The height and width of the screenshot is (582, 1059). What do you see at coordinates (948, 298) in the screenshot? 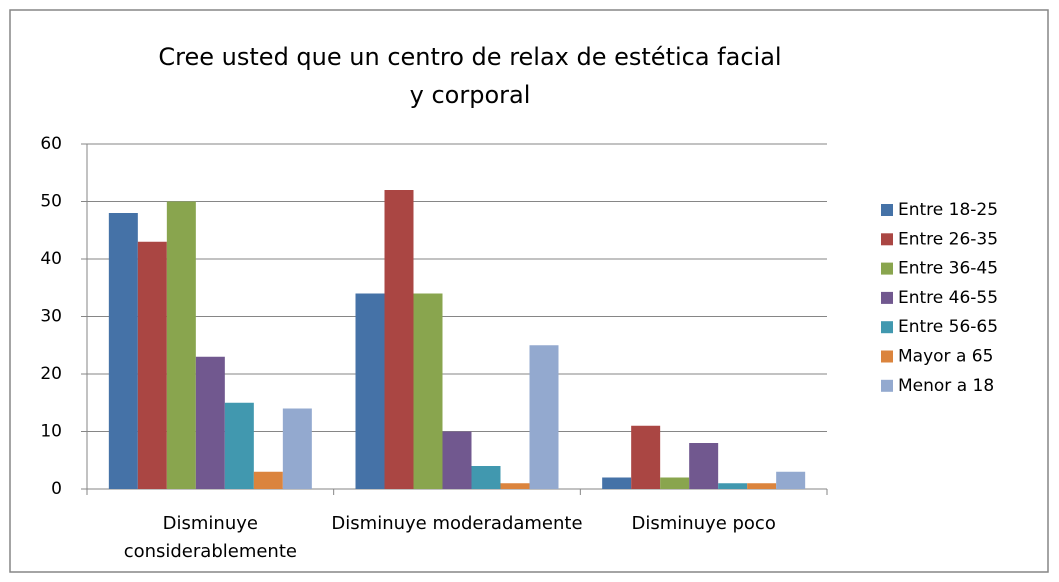
I see `legend-label: Entre 46-55` at bounding box center [948, 298].